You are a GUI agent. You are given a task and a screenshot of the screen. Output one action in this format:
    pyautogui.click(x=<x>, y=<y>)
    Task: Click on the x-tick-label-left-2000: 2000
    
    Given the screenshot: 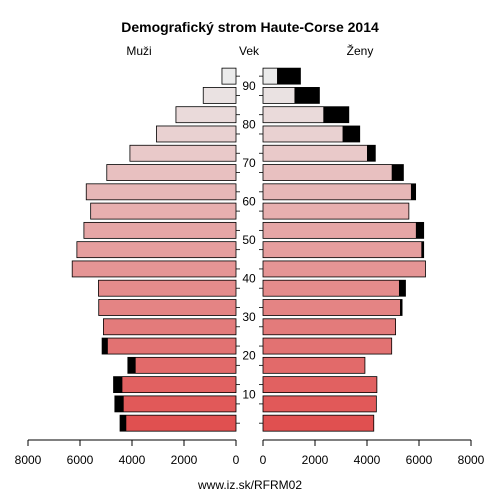 What is the action you would take?
    pyautogui.click(x=184, y=460)
    